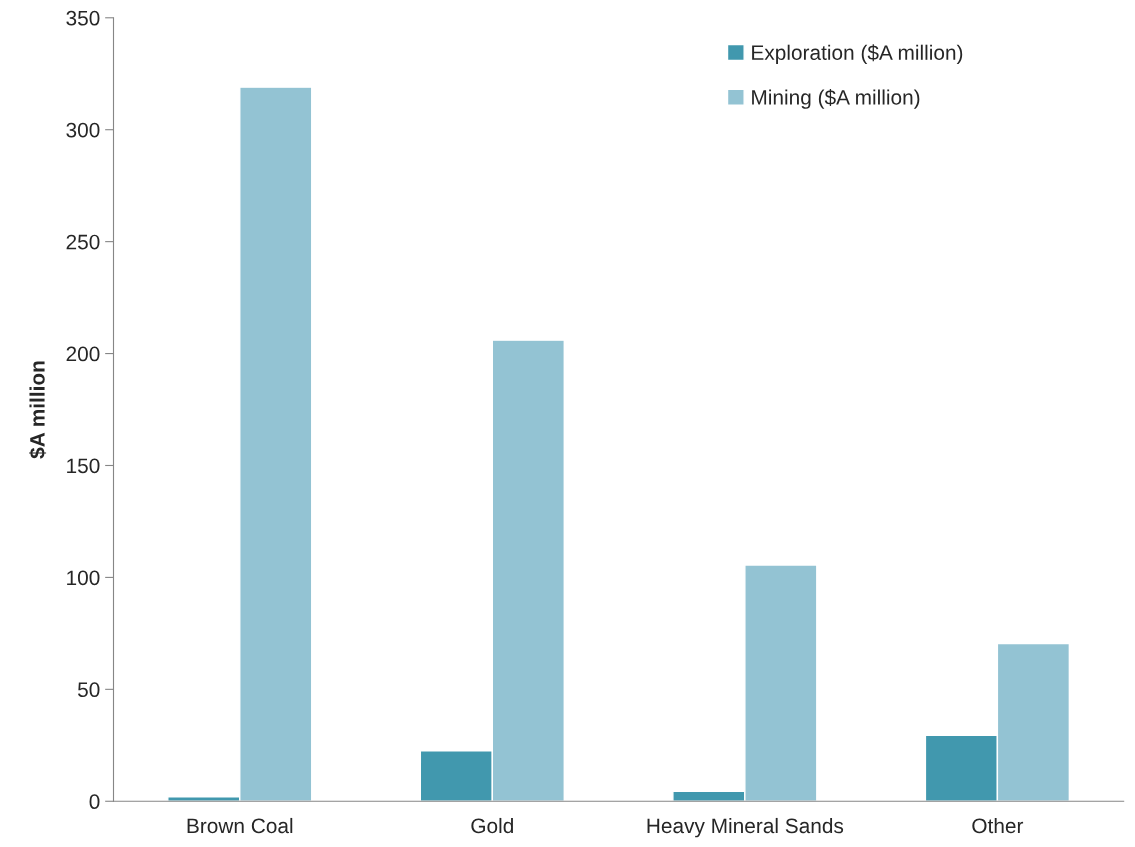  I want to click on legend-label: Mining ($A million), so click(836, 99).